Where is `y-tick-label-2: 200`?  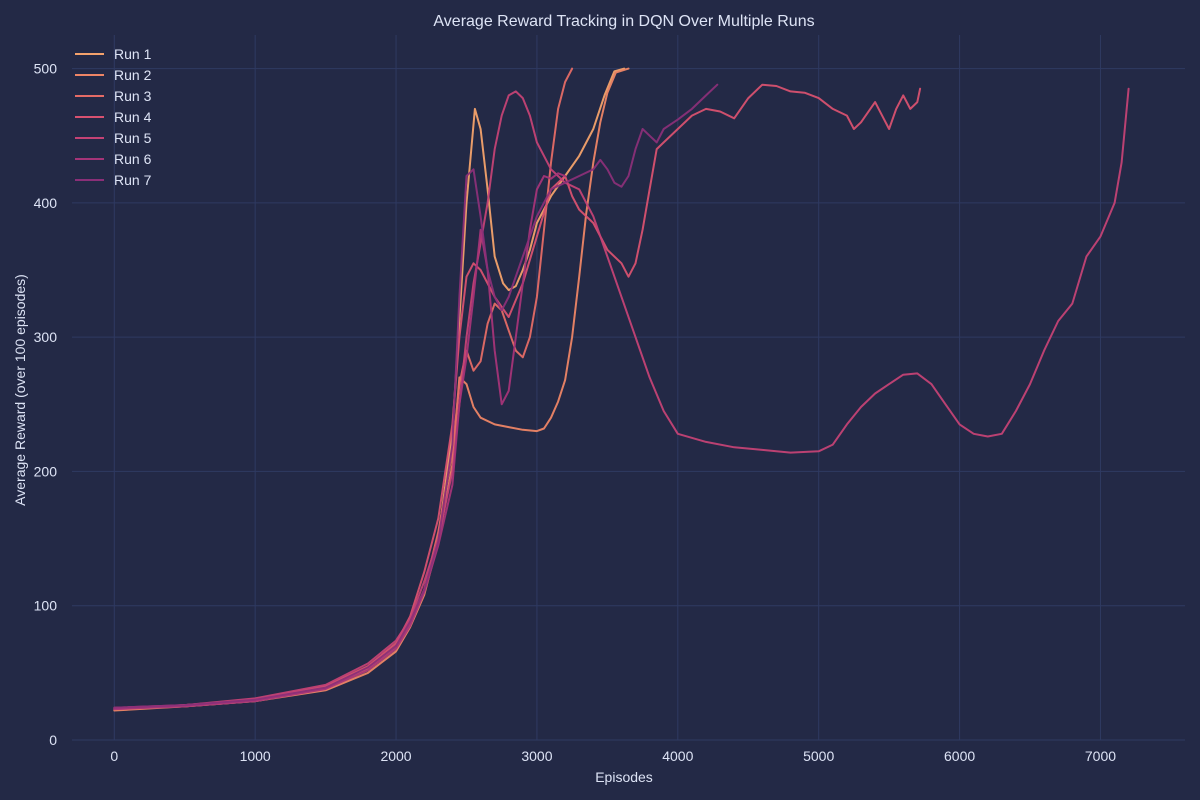
y-tick-label-2: 200 is located at coordinates (46, 471).